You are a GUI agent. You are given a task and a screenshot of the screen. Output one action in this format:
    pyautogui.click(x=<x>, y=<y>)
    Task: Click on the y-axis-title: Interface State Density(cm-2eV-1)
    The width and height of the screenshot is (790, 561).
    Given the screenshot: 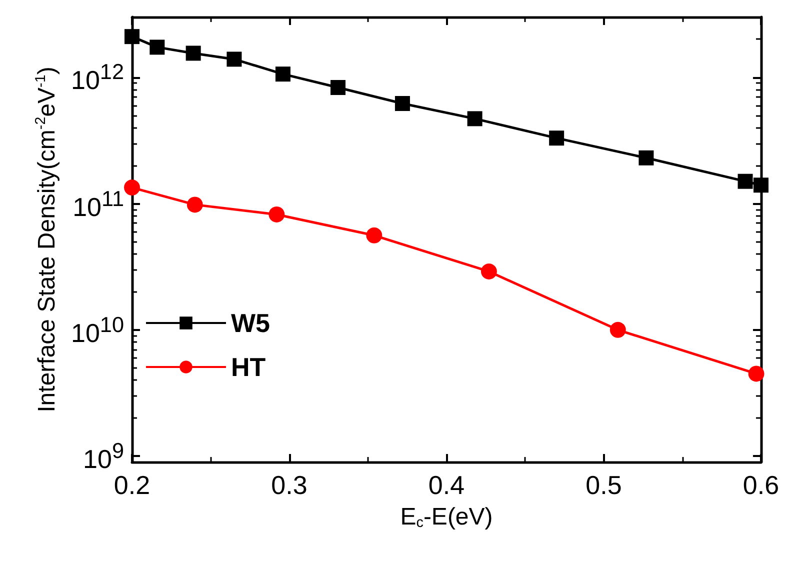 What is the action you would take?
    pyautogui.click(x=46, y=239)
    